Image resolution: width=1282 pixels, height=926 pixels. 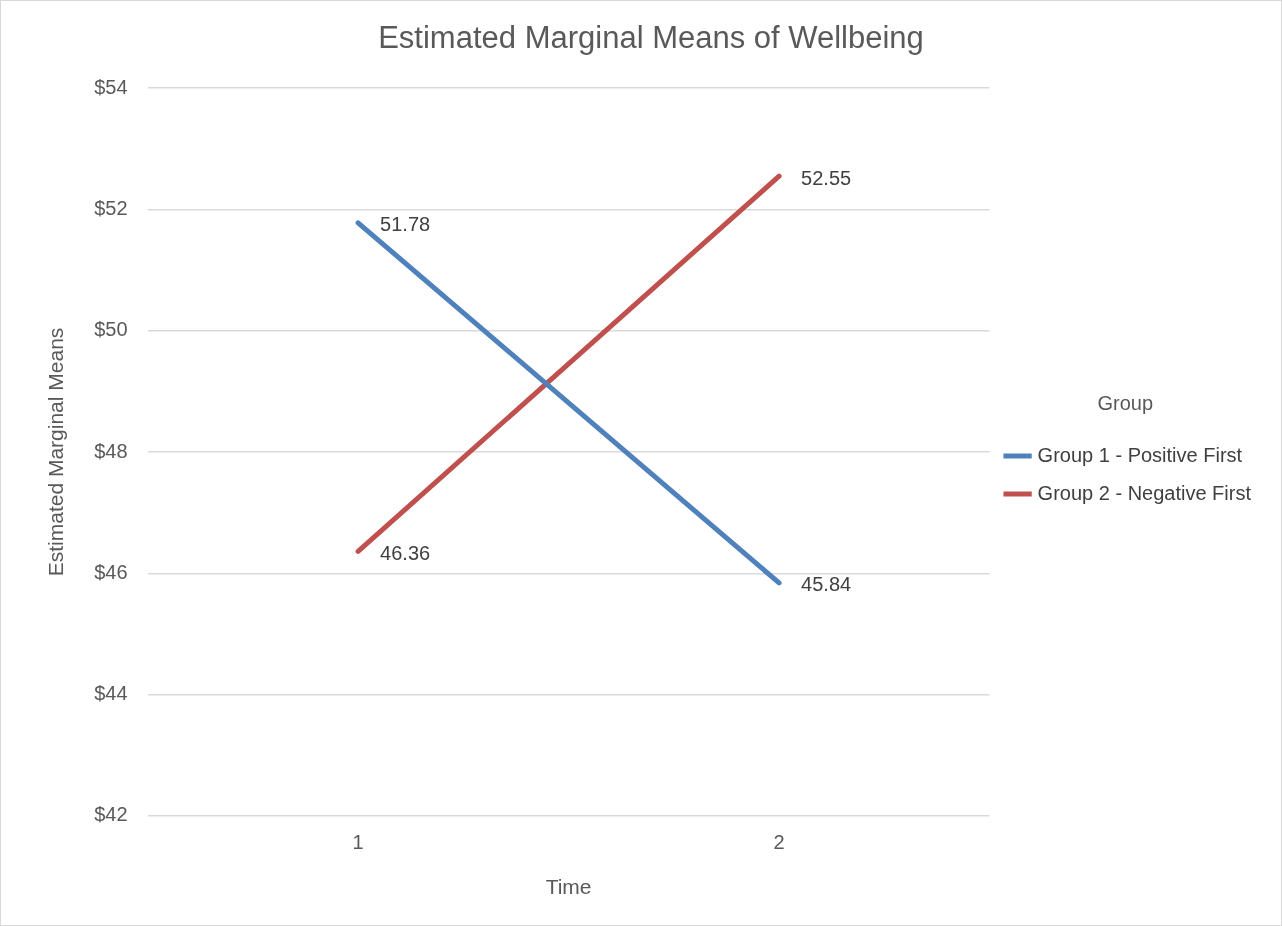 I want to click on data-label: 51.78, so click(x=405, y=224).